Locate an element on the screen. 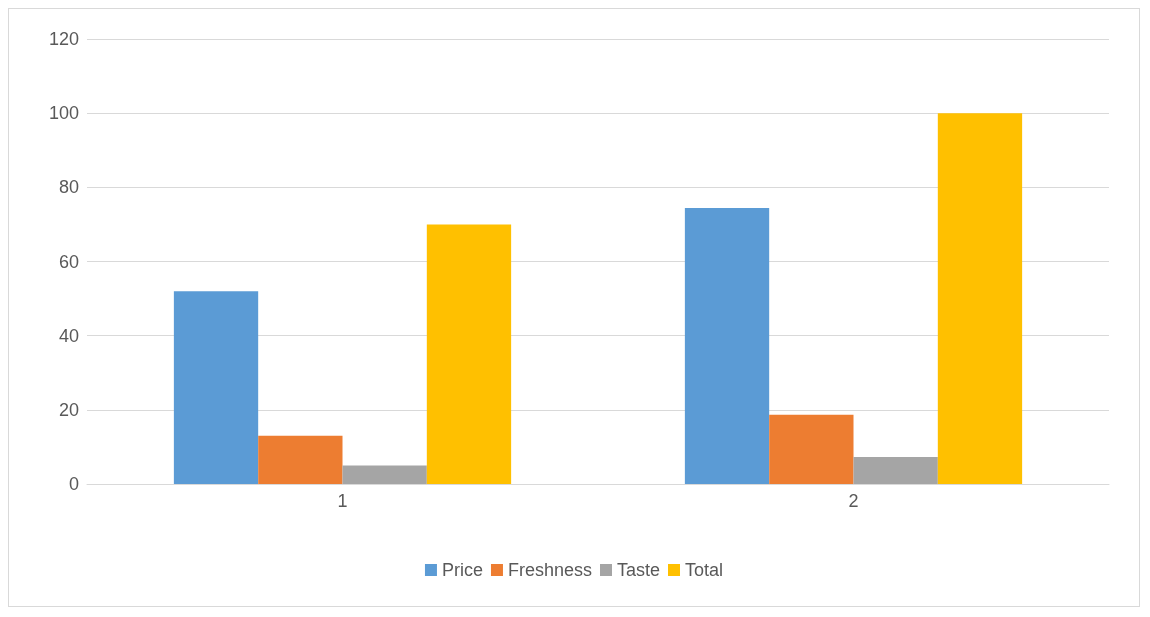 This screenshot has width=1150, height=617. y-tick-label: 120 is located at coordinates (63, 39).